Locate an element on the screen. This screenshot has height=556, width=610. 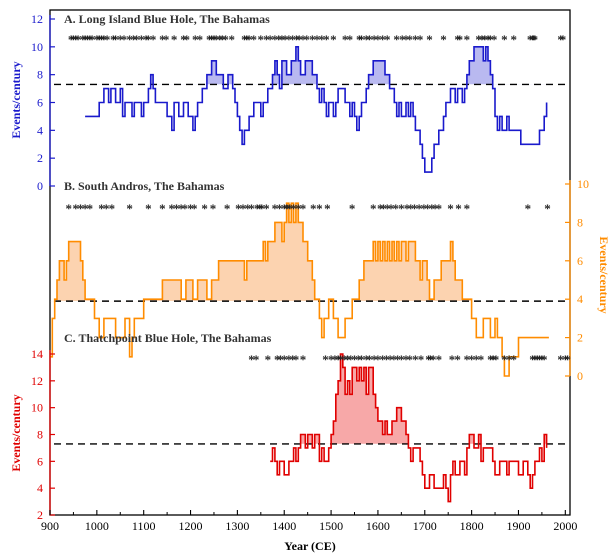
panel-a-fill is located at coordinates (316, 65).